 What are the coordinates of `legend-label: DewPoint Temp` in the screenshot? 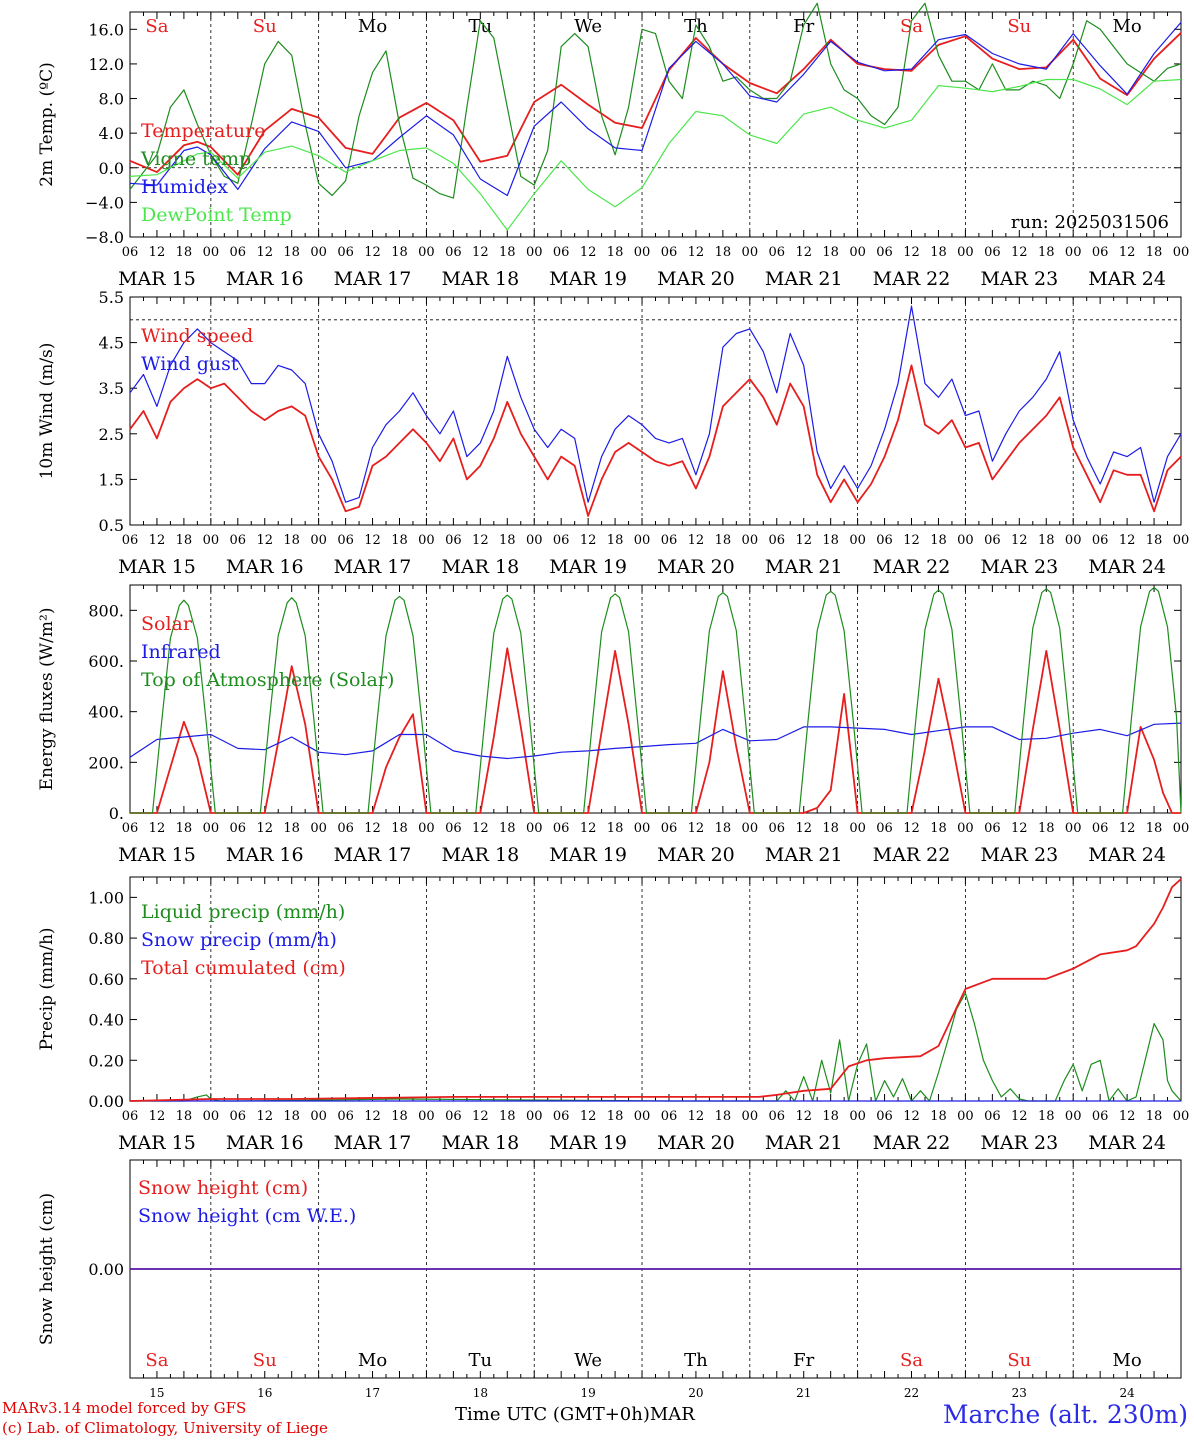 It's located at (216, 215).